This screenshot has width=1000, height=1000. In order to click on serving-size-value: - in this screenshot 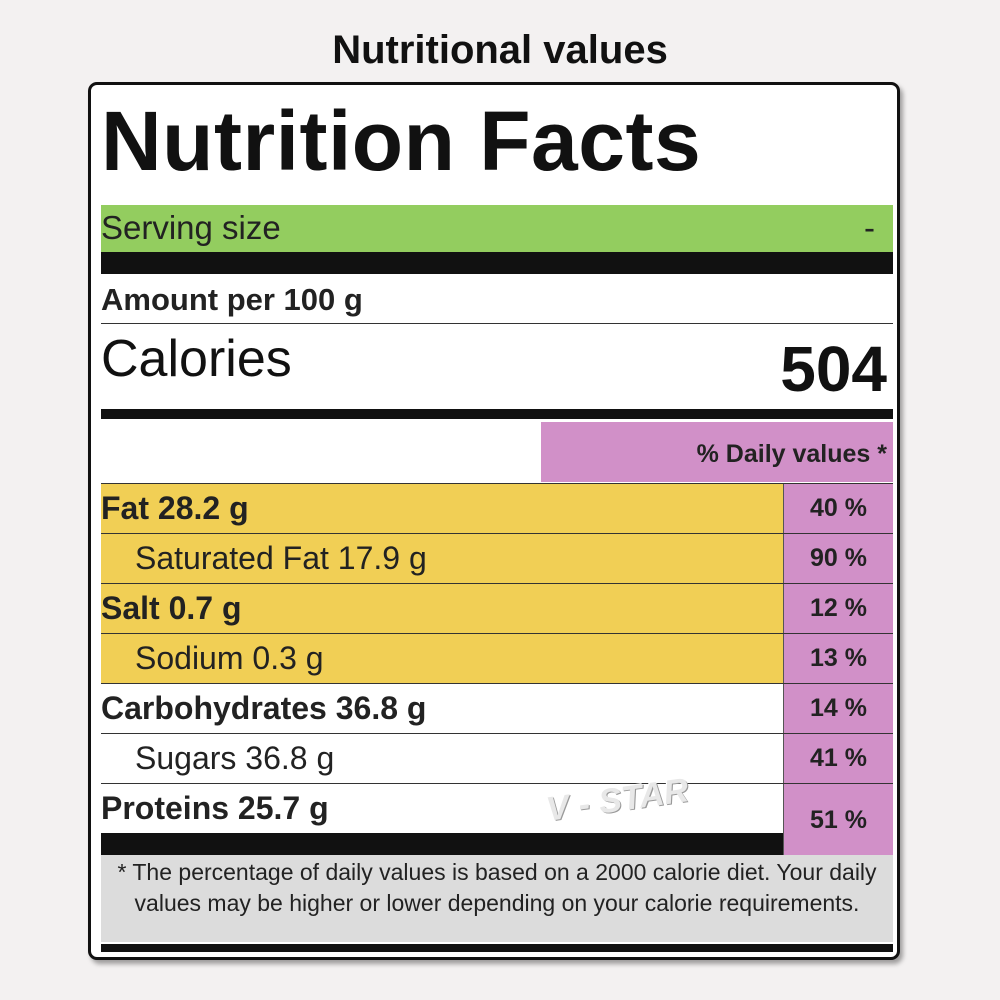, I will do `click(869, 227)`.